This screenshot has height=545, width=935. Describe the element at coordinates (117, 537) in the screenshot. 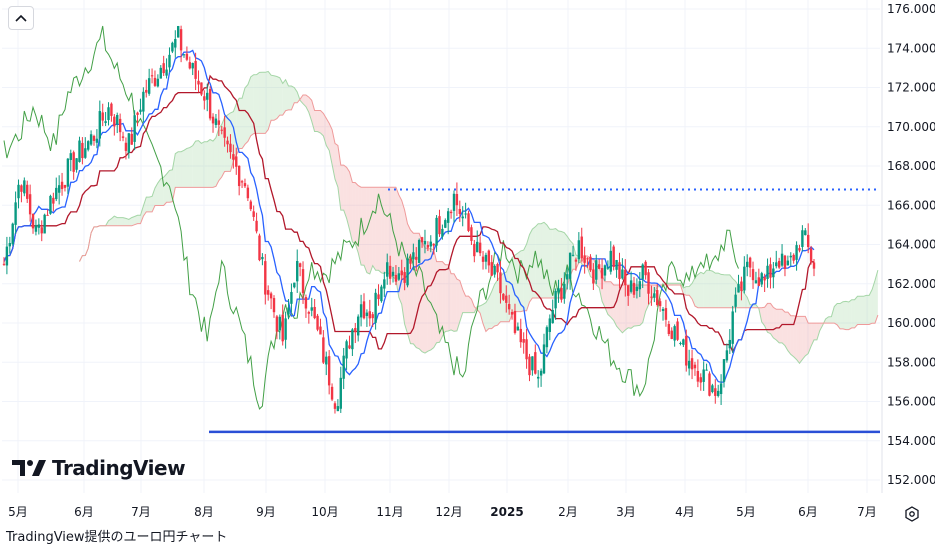

I see `chart-caption: TradingView提供のユーロ円チャート` at that location.